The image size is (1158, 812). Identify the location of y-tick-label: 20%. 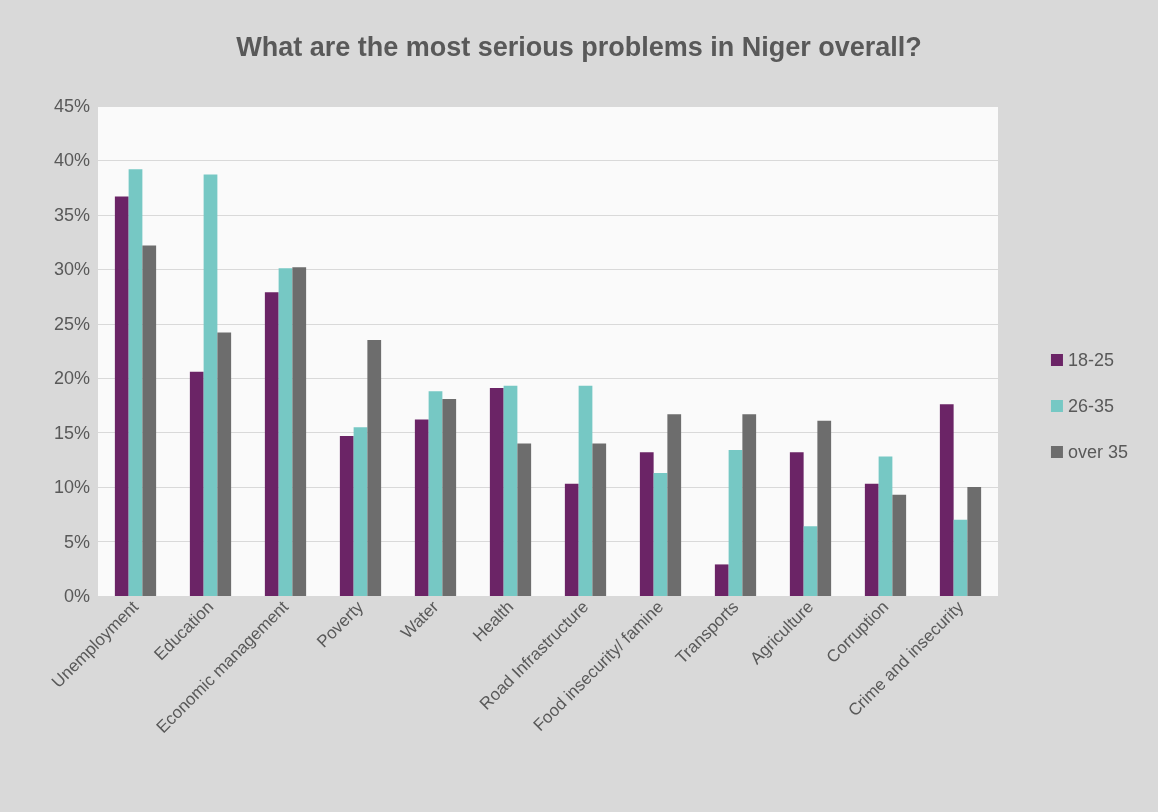
(71, 378).